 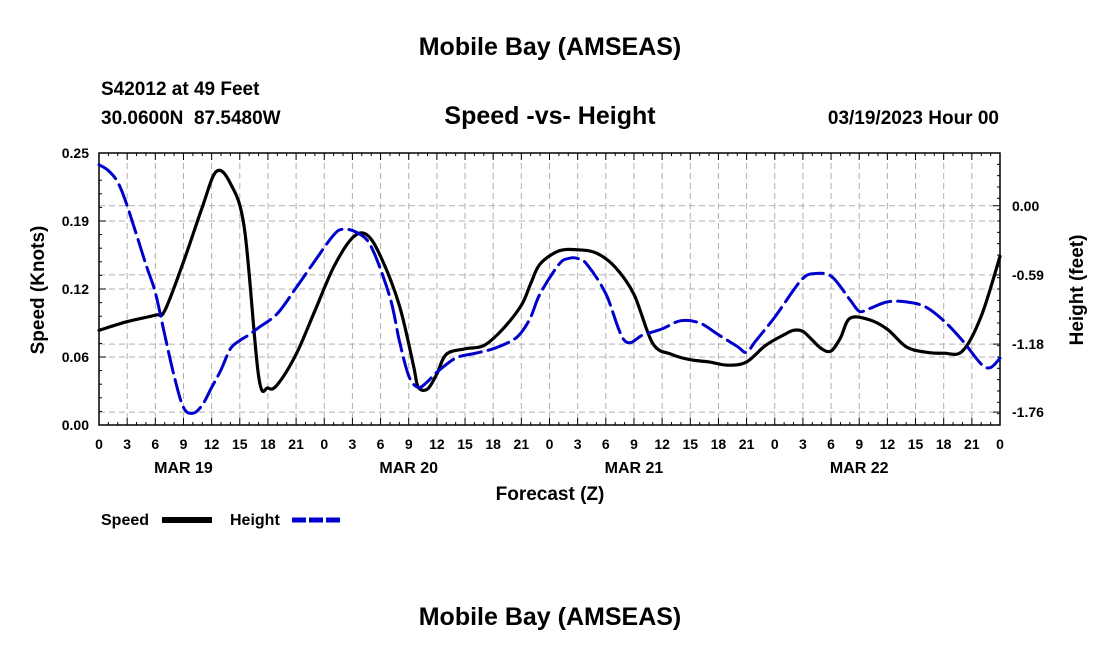 I want to click on y2-tick-label: -1.76, so click(x=1028, y=412).